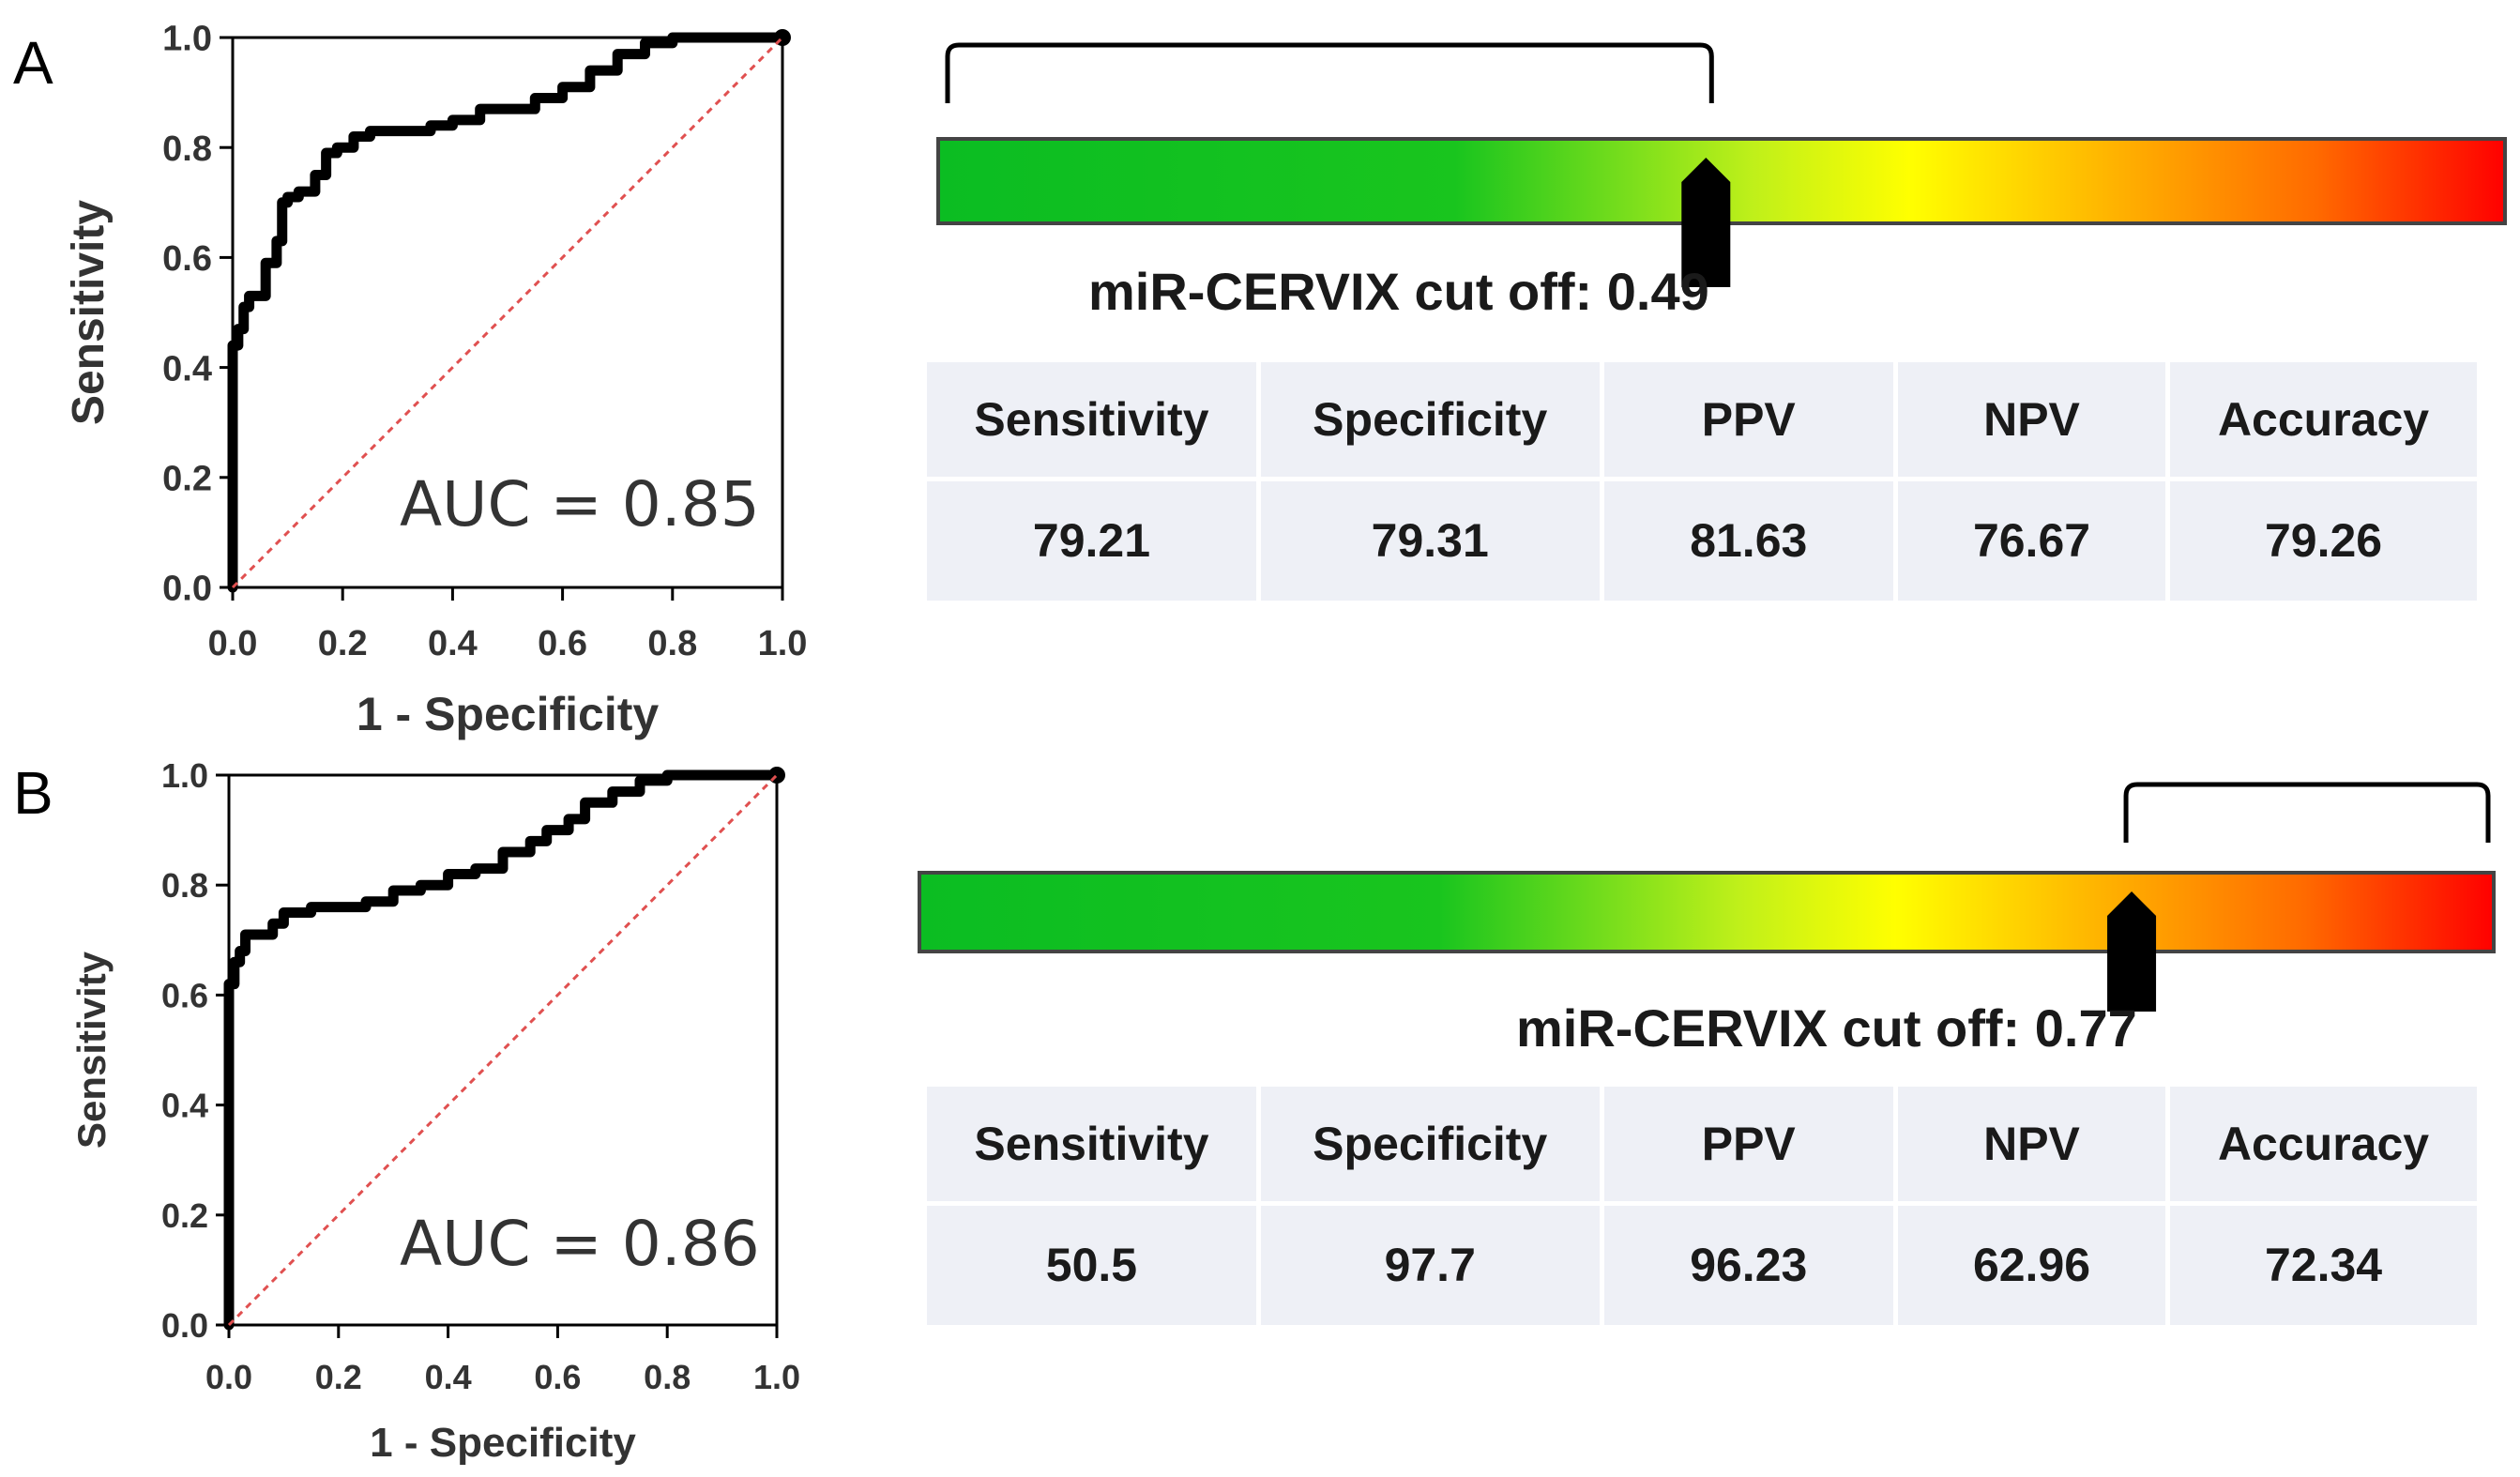  Describe the element at coordinates (1431, 1264) in the screenshot. I see `value-specificity: 97.7` at that location.